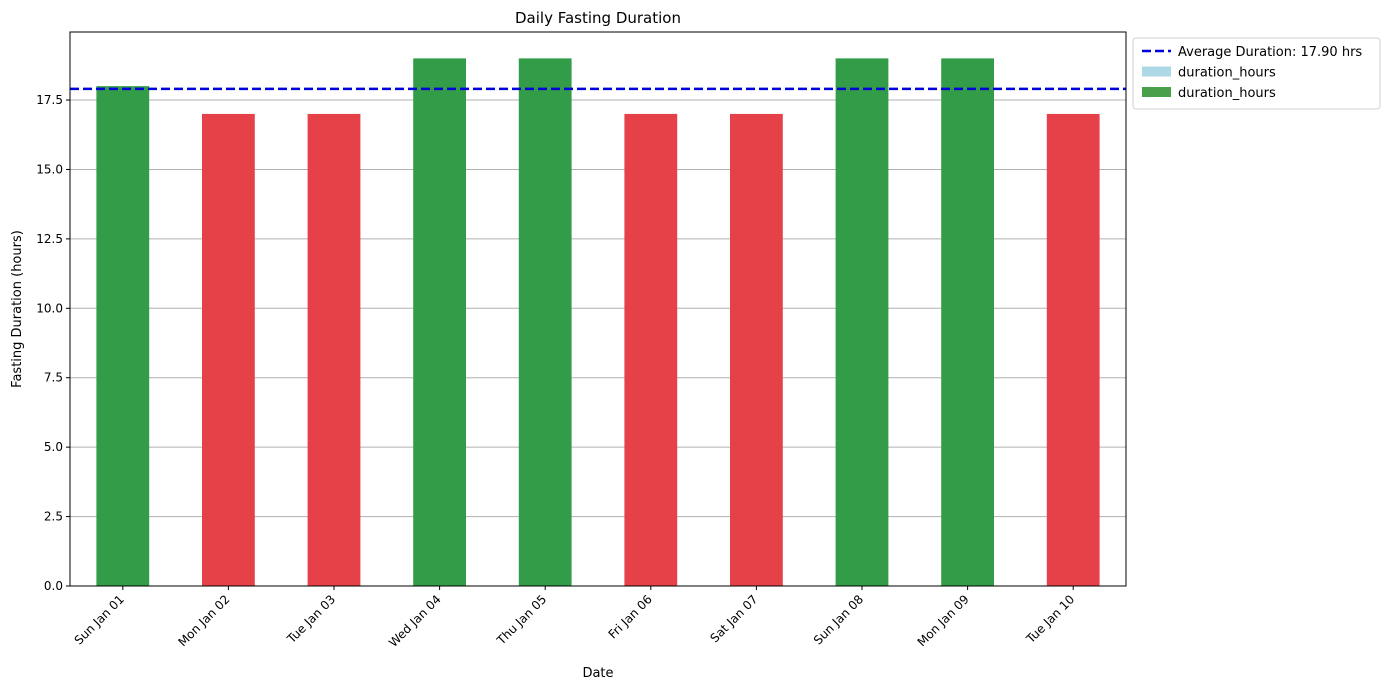 The image size is (1389, 690). What do you see at coordinates (733, 618) in the screenshot?
I see `x-tick-label: Sat Jan 07` at bounding box center [733, 618].